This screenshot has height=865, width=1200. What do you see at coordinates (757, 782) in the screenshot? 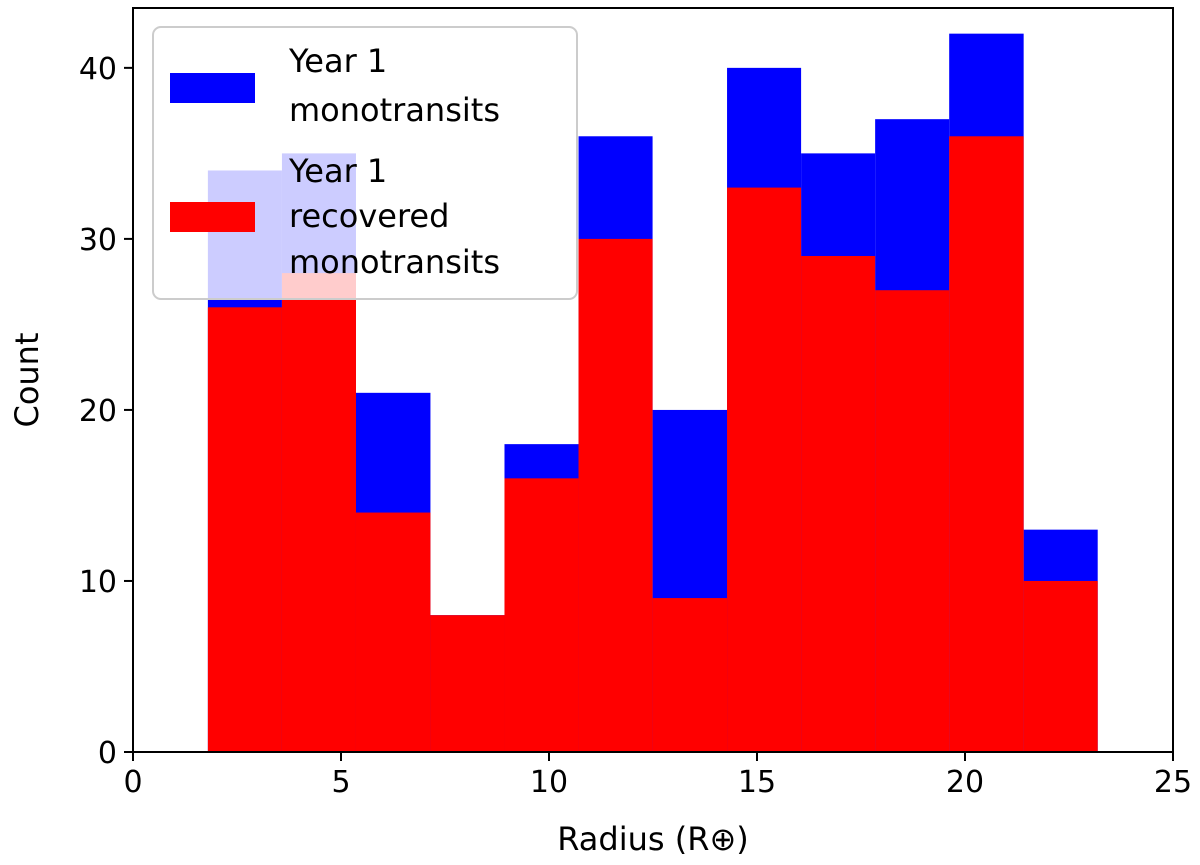
I see `x-tick-label-15: 15` at bounding box center [757, 782].